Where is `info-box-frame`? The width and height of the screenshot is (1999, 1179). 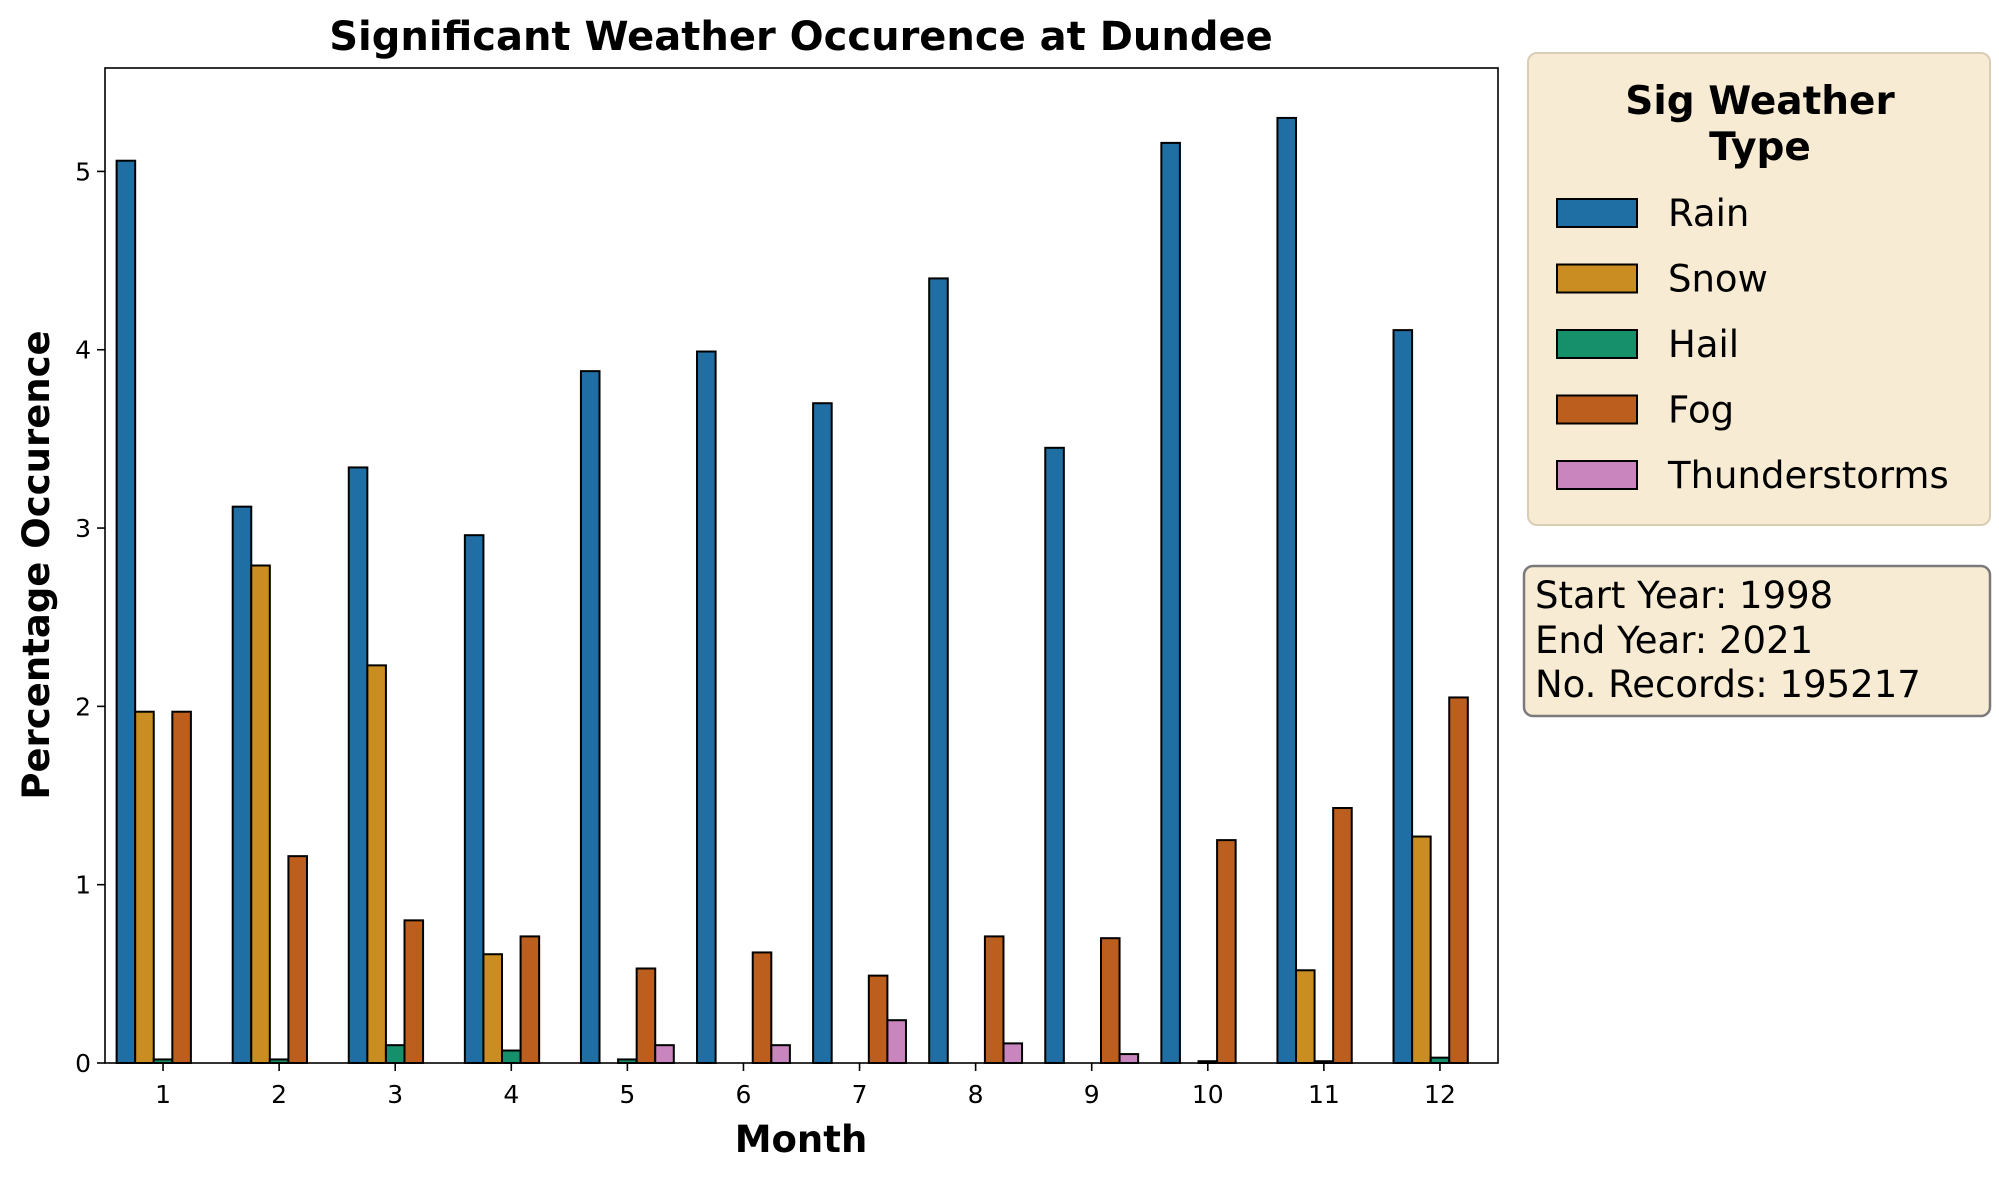
info-box-frame is located at coordinates (1757, 641).